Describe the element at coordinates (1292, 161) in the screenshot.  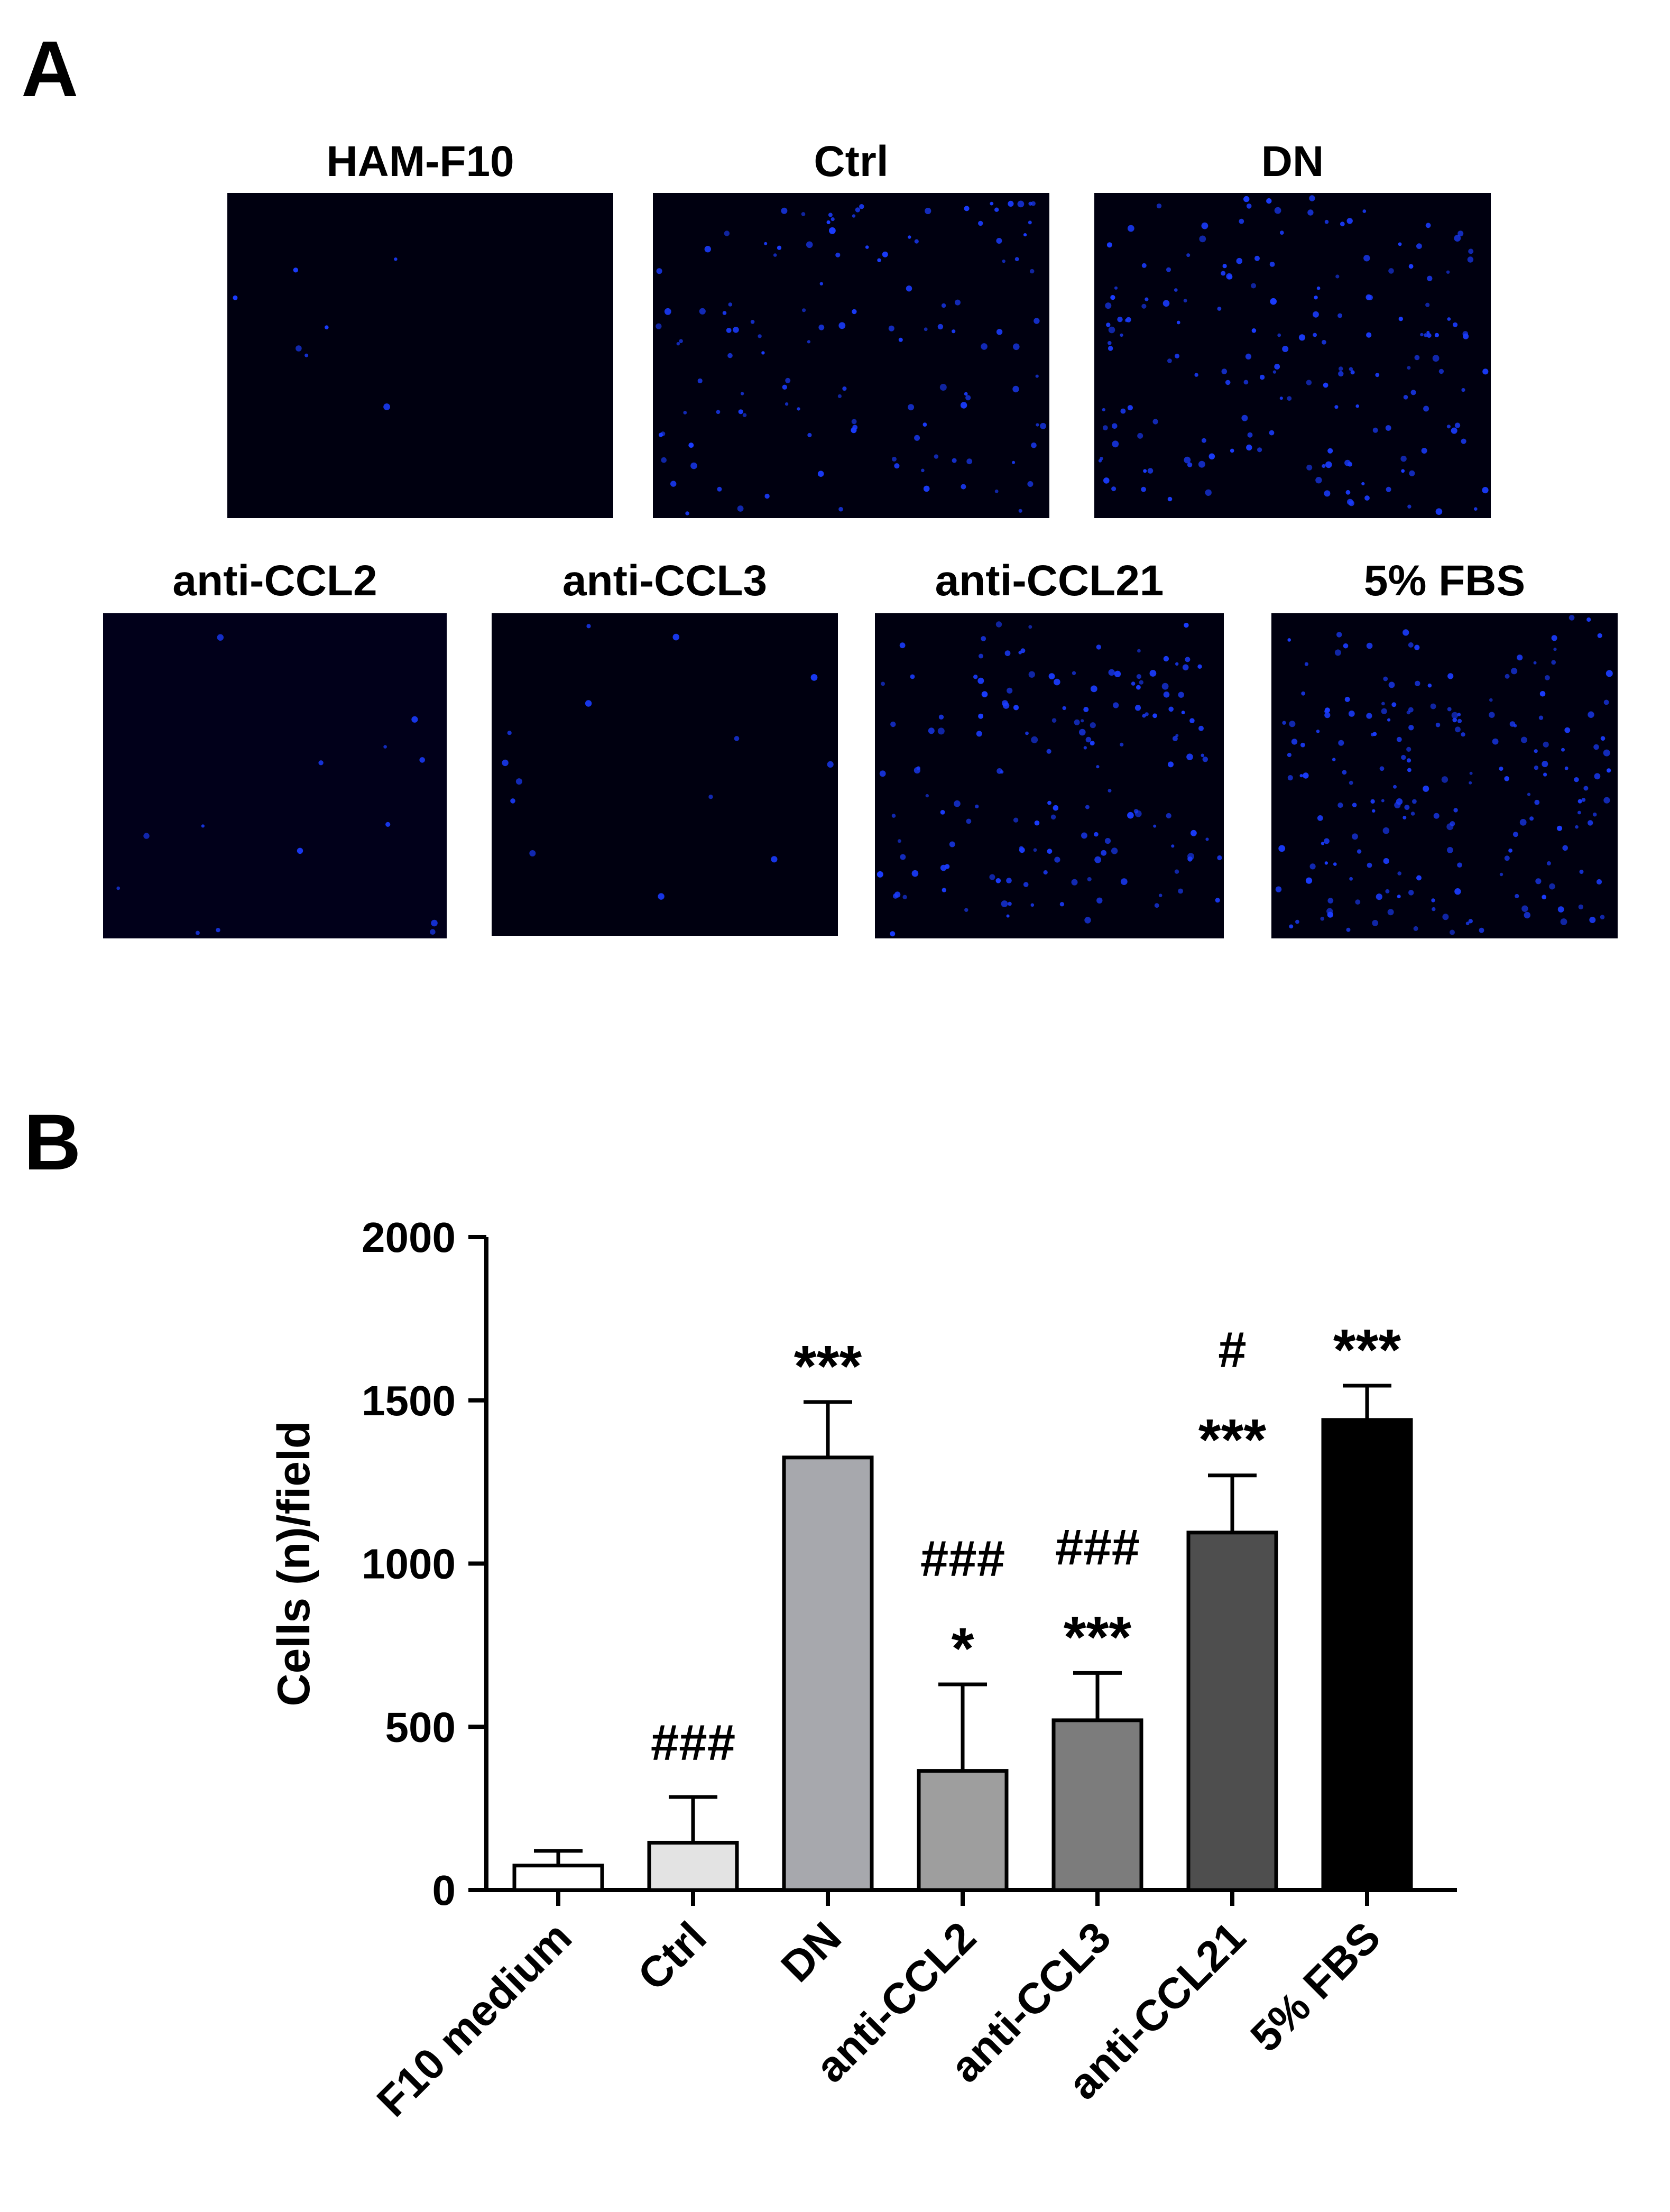
I see `image-title-dn: DN` at that location.